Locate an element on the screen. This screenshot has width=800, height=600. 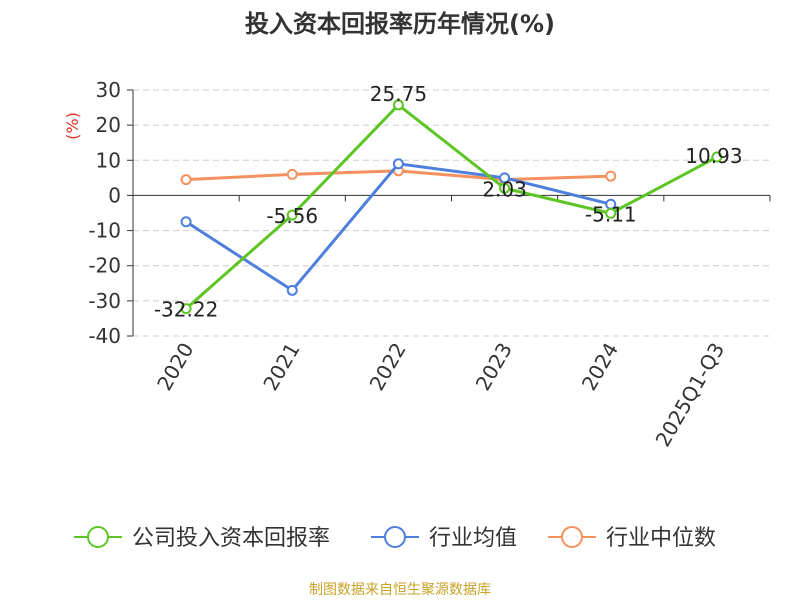
legend-label: 行业中位数 is located at coordinates (661, 538).